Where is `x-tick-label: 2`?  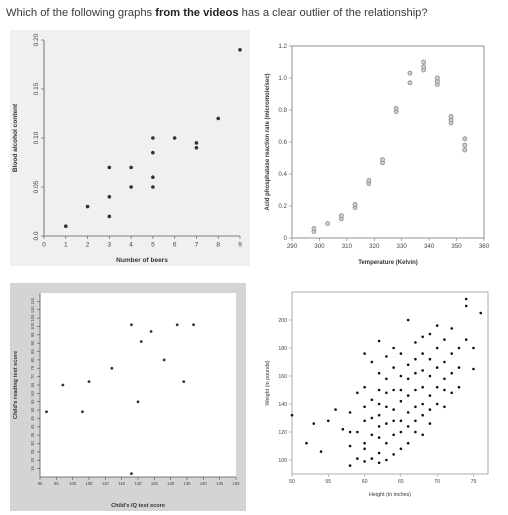
x-tick-label: 2 is located at coordinates (88, 245).